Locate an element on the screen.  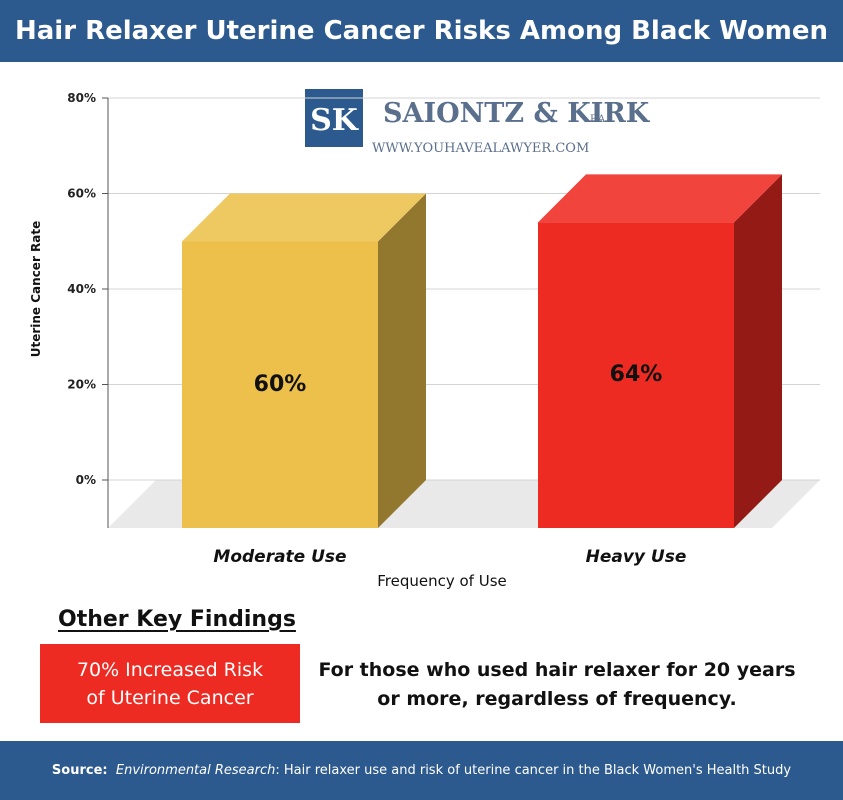
y-tick-label: 40% is located at coordinates (81, 289).